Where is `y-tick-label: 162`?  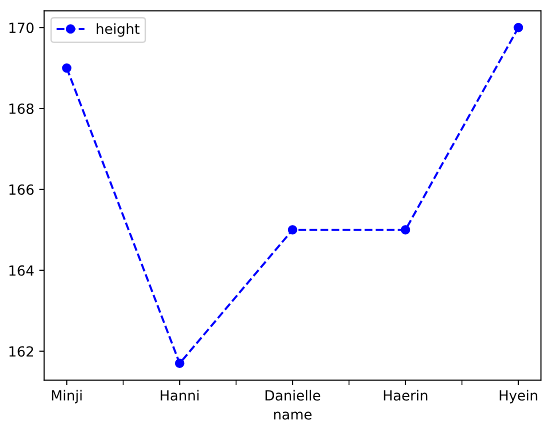 y-tick-label: 162 is located at coordinates (21, 351).